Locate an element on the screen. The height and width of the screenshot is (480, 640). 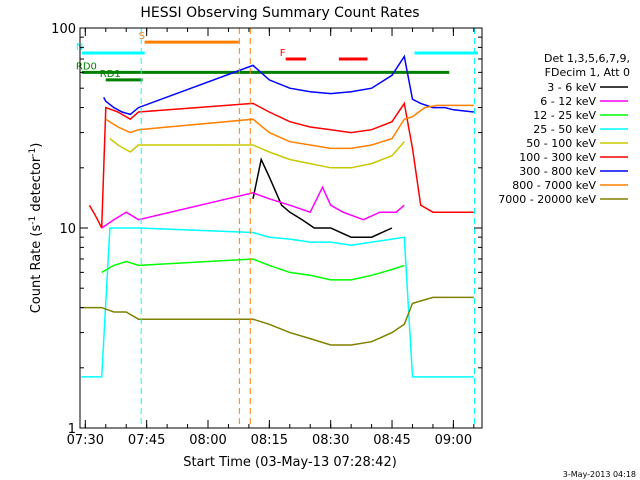
y-tick-label: 1 is located at coordinates (72, 429).